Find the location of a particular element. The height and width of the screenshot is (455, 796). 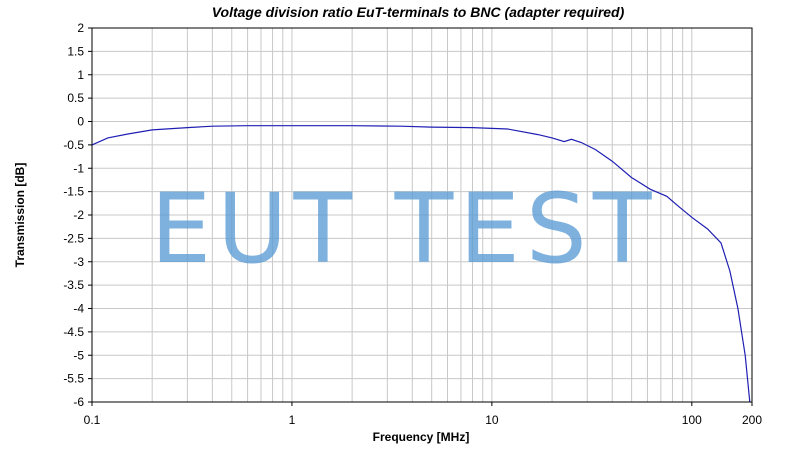

y-tick-label: -4.5 is located at coordinates (73, 332).